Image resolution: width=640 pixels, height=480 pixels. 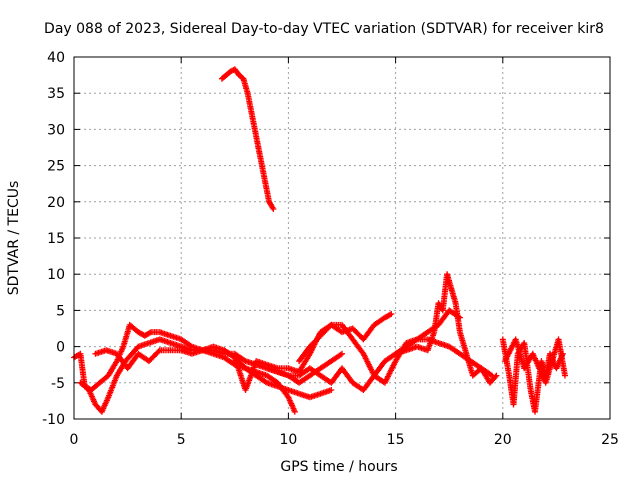 I want to click on y-tick-label: 20, so click(x=56, y=203).